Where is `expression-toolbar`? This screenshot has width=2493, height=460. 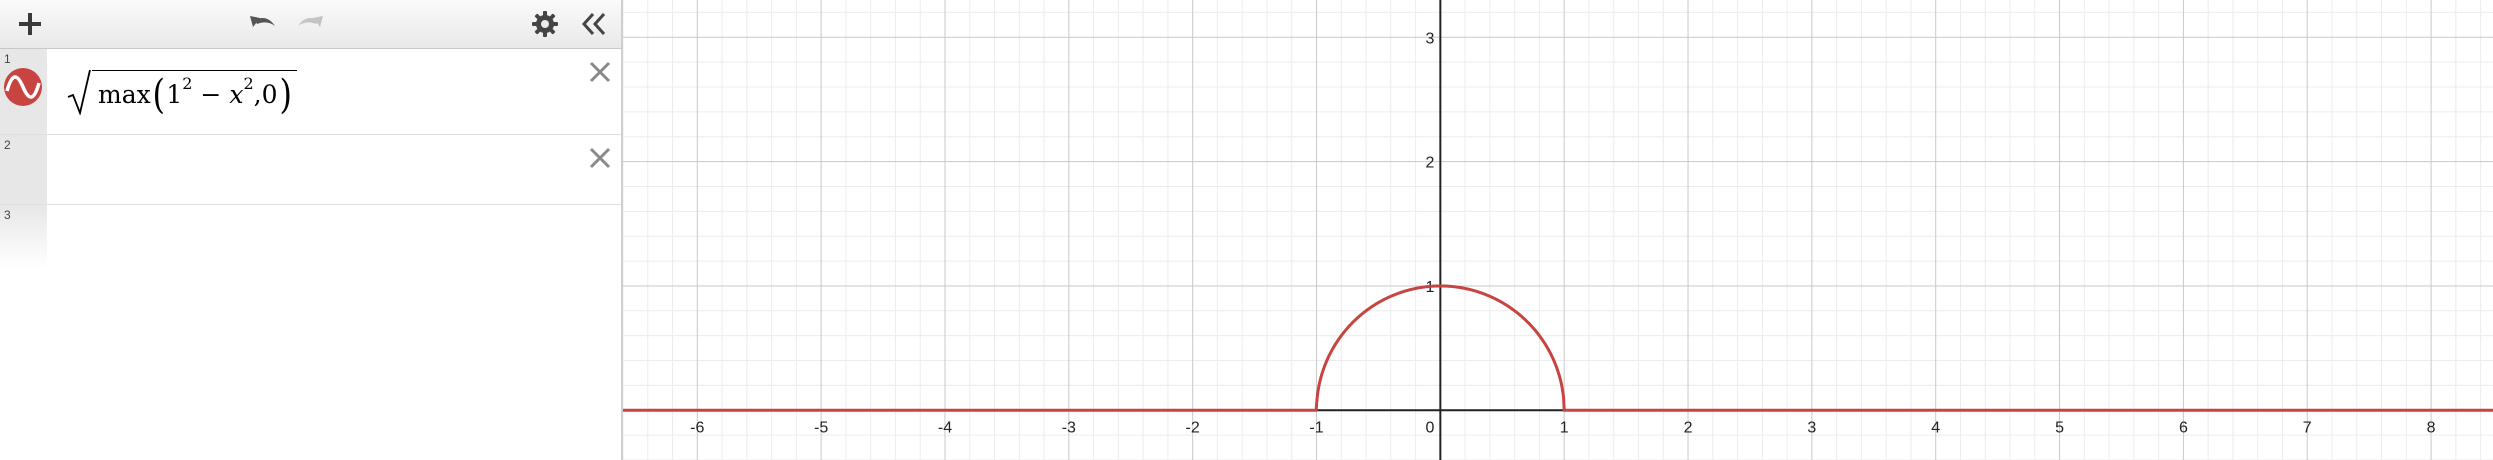 expression-toolbar is located at coordinates (310, 24).